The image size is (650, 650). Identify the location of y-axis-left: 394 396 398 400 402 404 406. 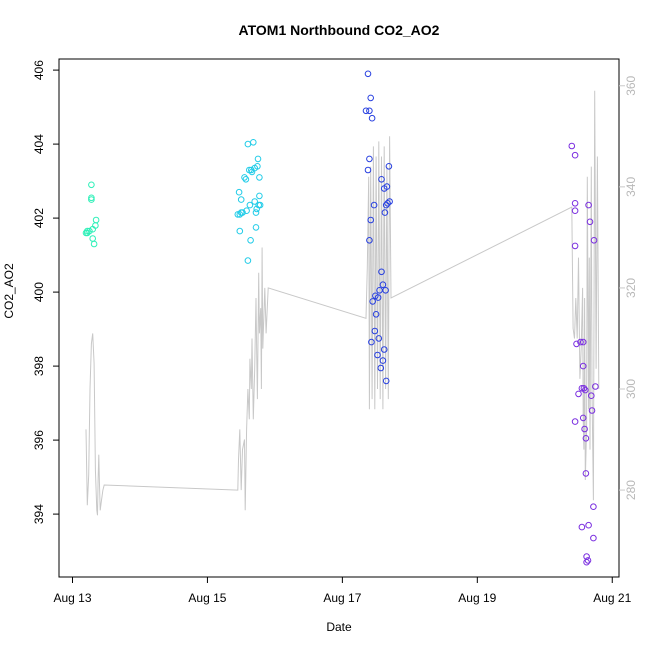
(45, 292).